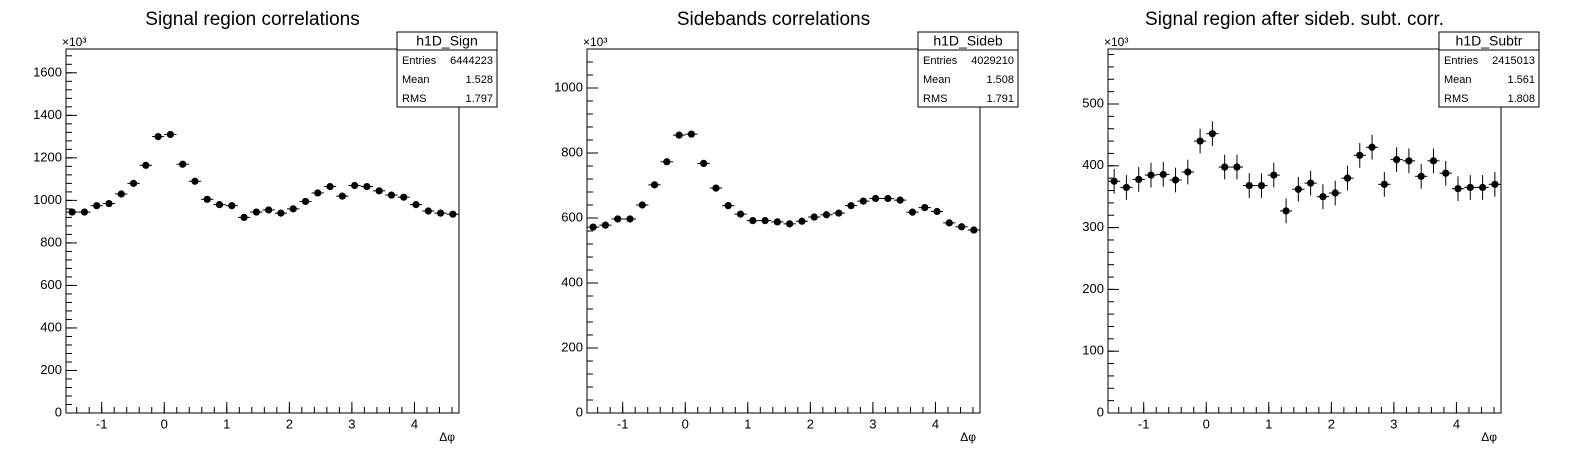 Image resolution: width=1596 pixels, height=472 pixels. Describe the element at coordinates (414, 423) in the screenshot. I see `x-tick-label: 4` at that location.